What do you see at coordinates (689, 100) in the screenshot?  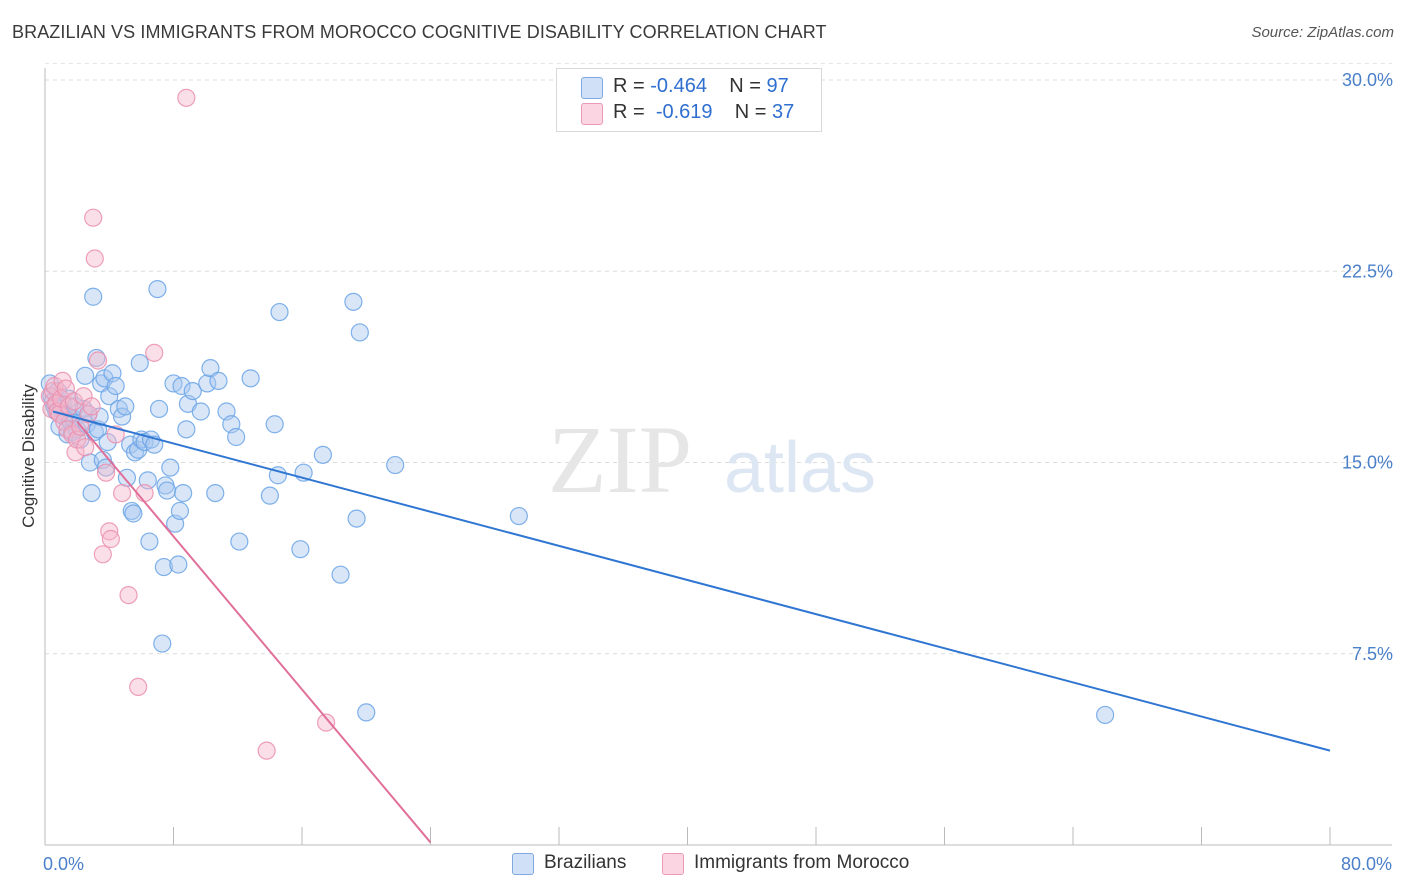 I see `correlation-legend: R = -0.464 N = 97 R = -0.619 N = 37` at bounding box center [689, 100].